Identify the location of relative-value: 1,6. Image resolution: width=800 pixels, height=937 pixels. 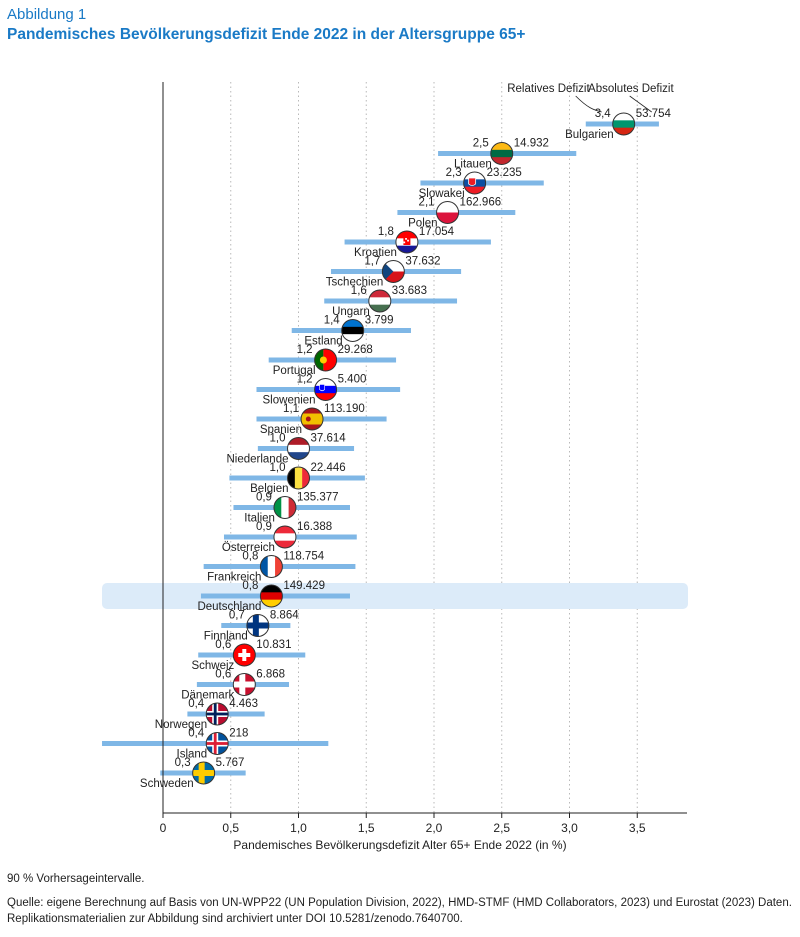
(359, 291).